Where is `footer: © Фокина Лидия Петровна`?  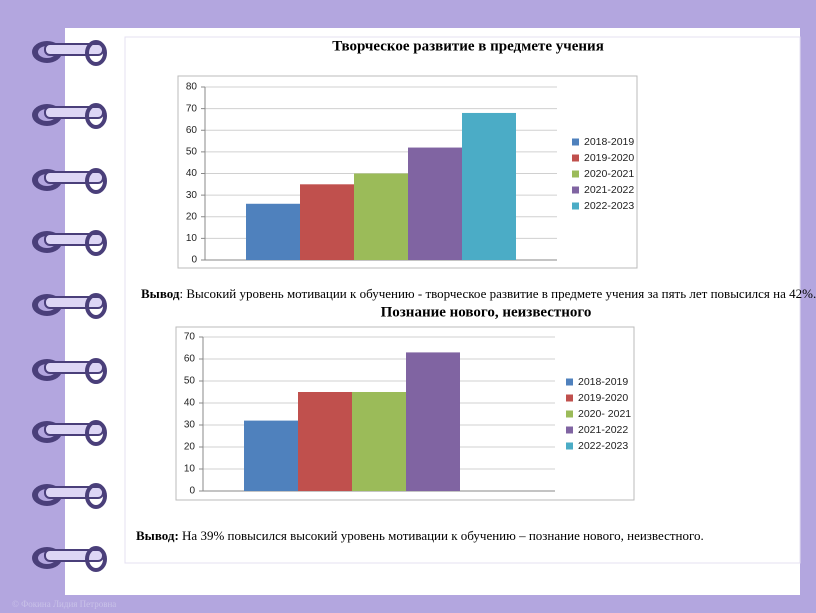
footer: © Фокина Лидия Петровна is located at coordinates (64, 604).